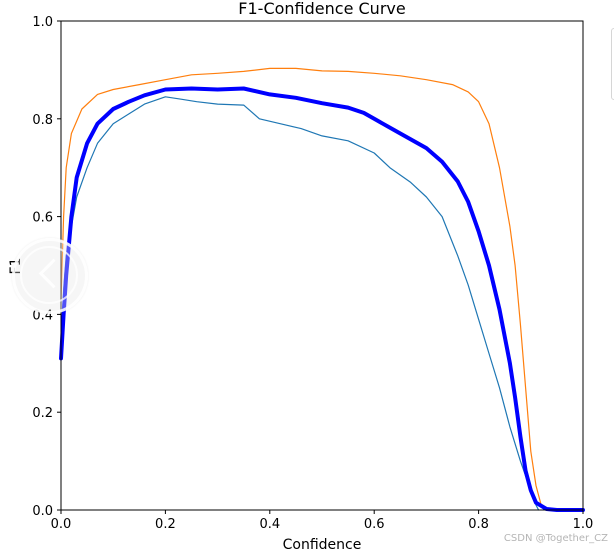  Describe the element at coordinates (42, 413) in the screenshot. I see `y-tick-label-1: 0.2` at that location.